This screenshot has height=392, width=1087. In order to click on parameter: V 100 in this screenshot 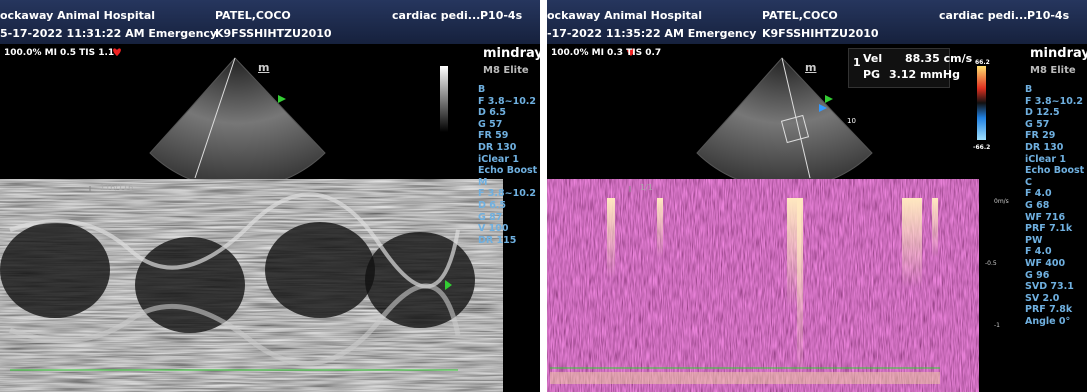, I will do `click(493, 229)`.